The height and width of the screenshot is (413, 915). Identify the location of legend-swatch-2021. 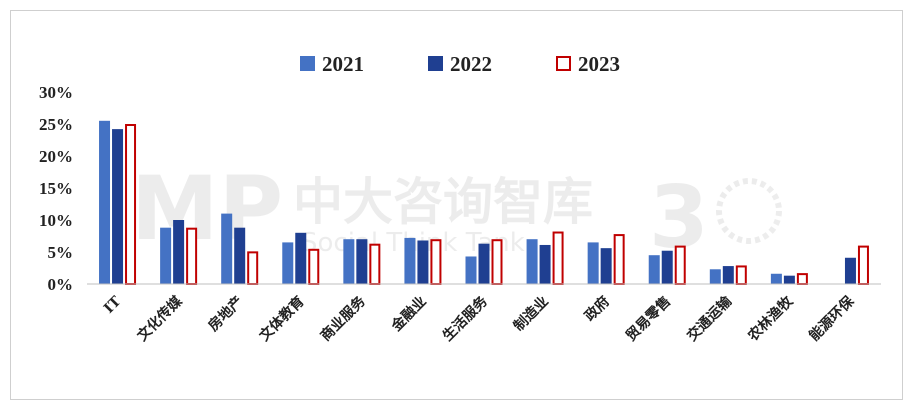
(307, 63).